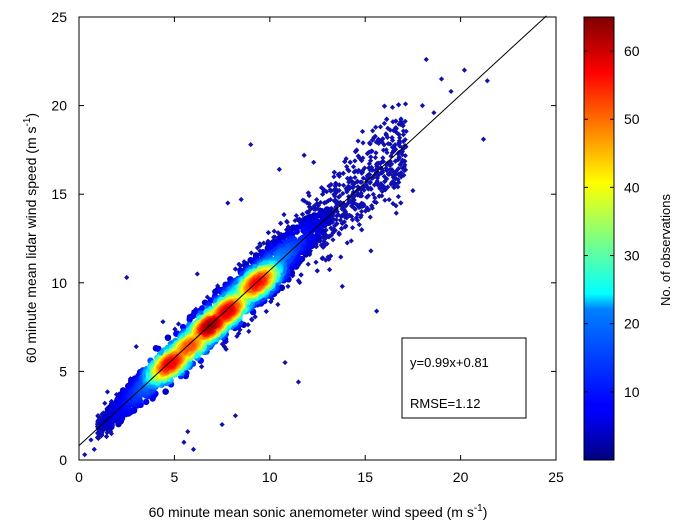  I want to click on x-tick-label: 10, so click(270, 477).